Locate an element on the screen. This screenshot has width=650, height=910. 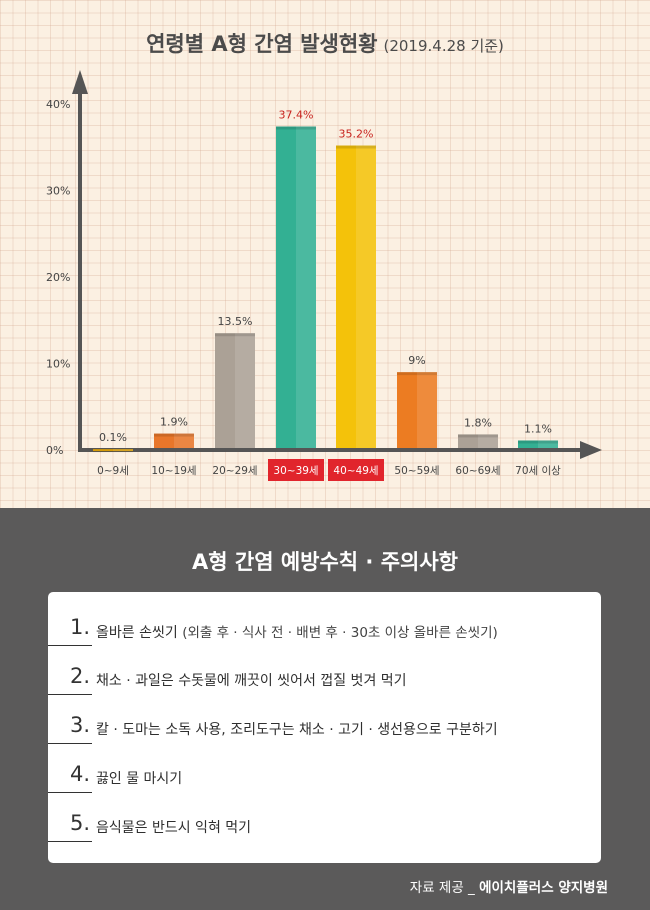
y-tick-label: 30% is located at coordinates (58, 191).